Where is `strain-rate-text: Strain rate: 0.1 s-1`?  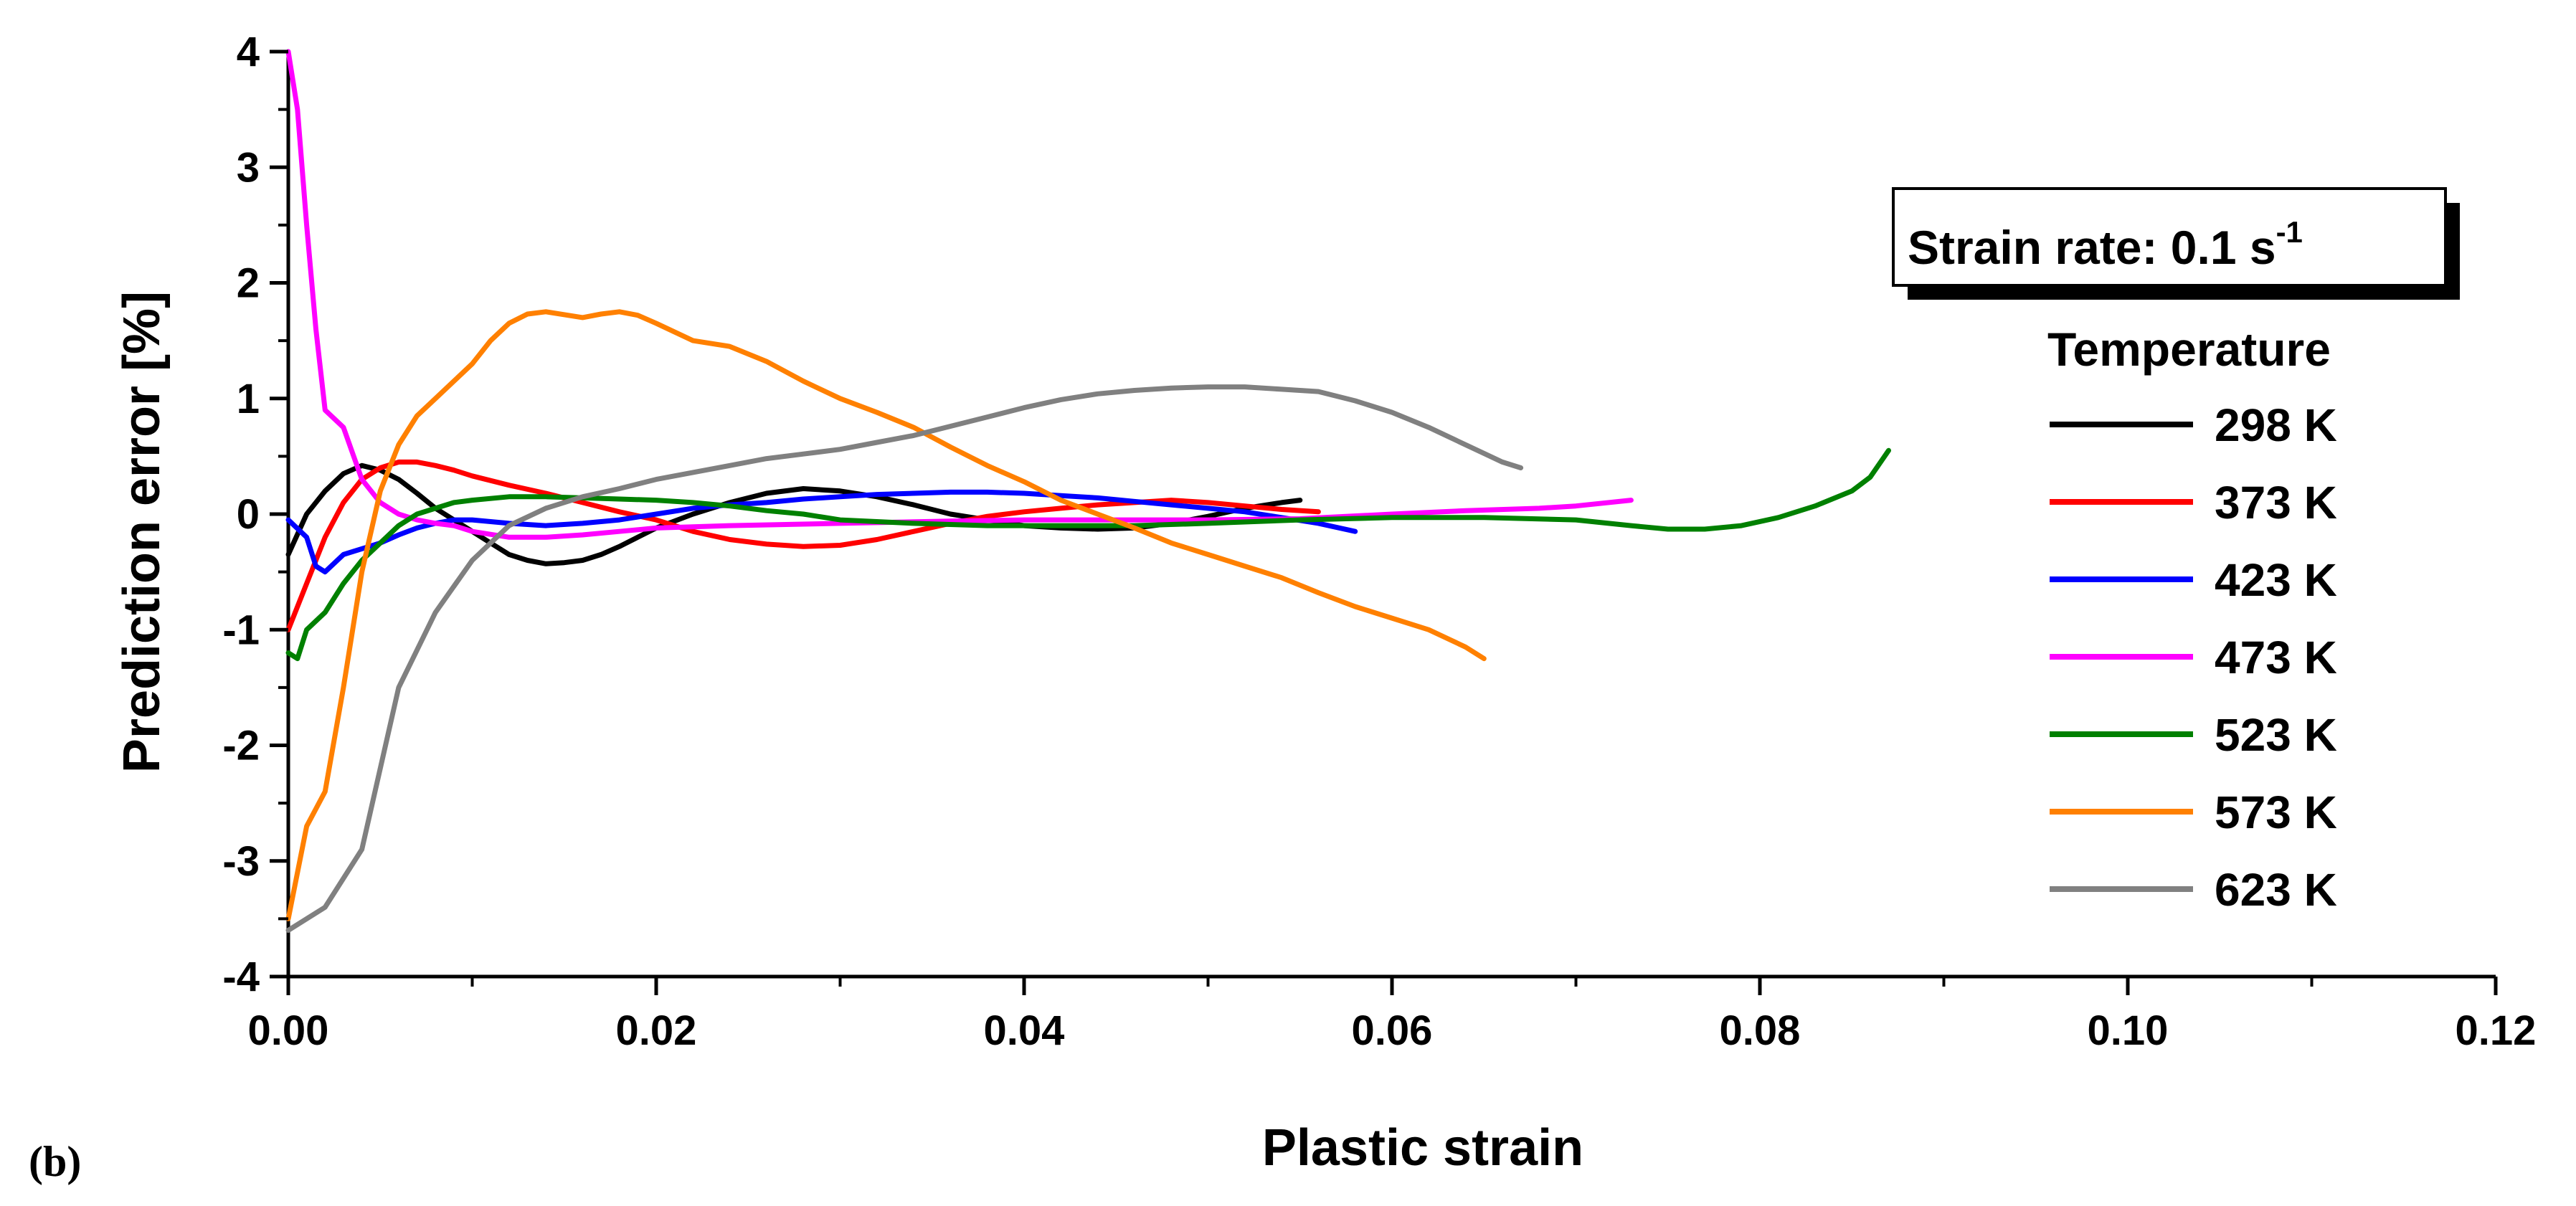
strain-rate-text: Strain rate: 0.1 s-1 is located at coordinates (2105, 244).